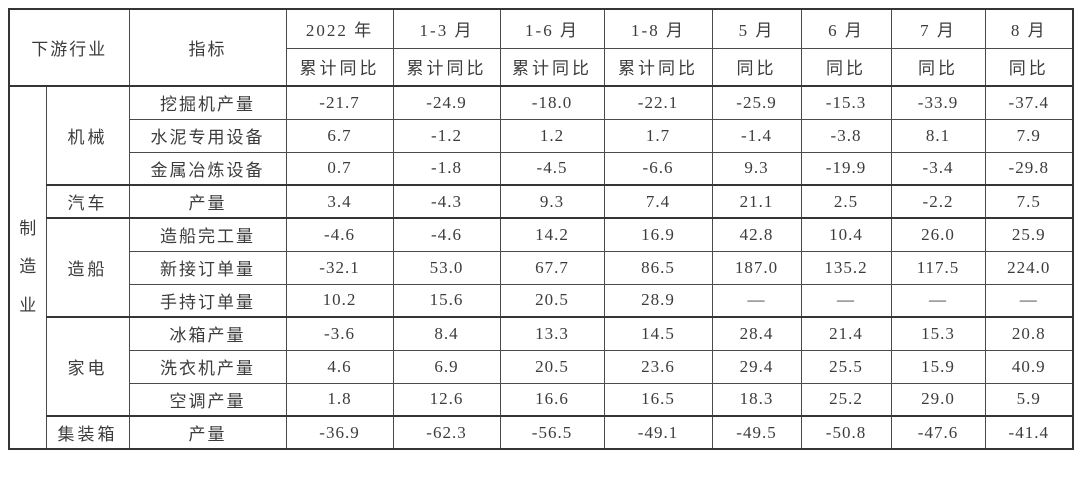 The height and width of the screenshot is (479, 1080). I want to click on value-cell: -62.3, so click(446, 432).